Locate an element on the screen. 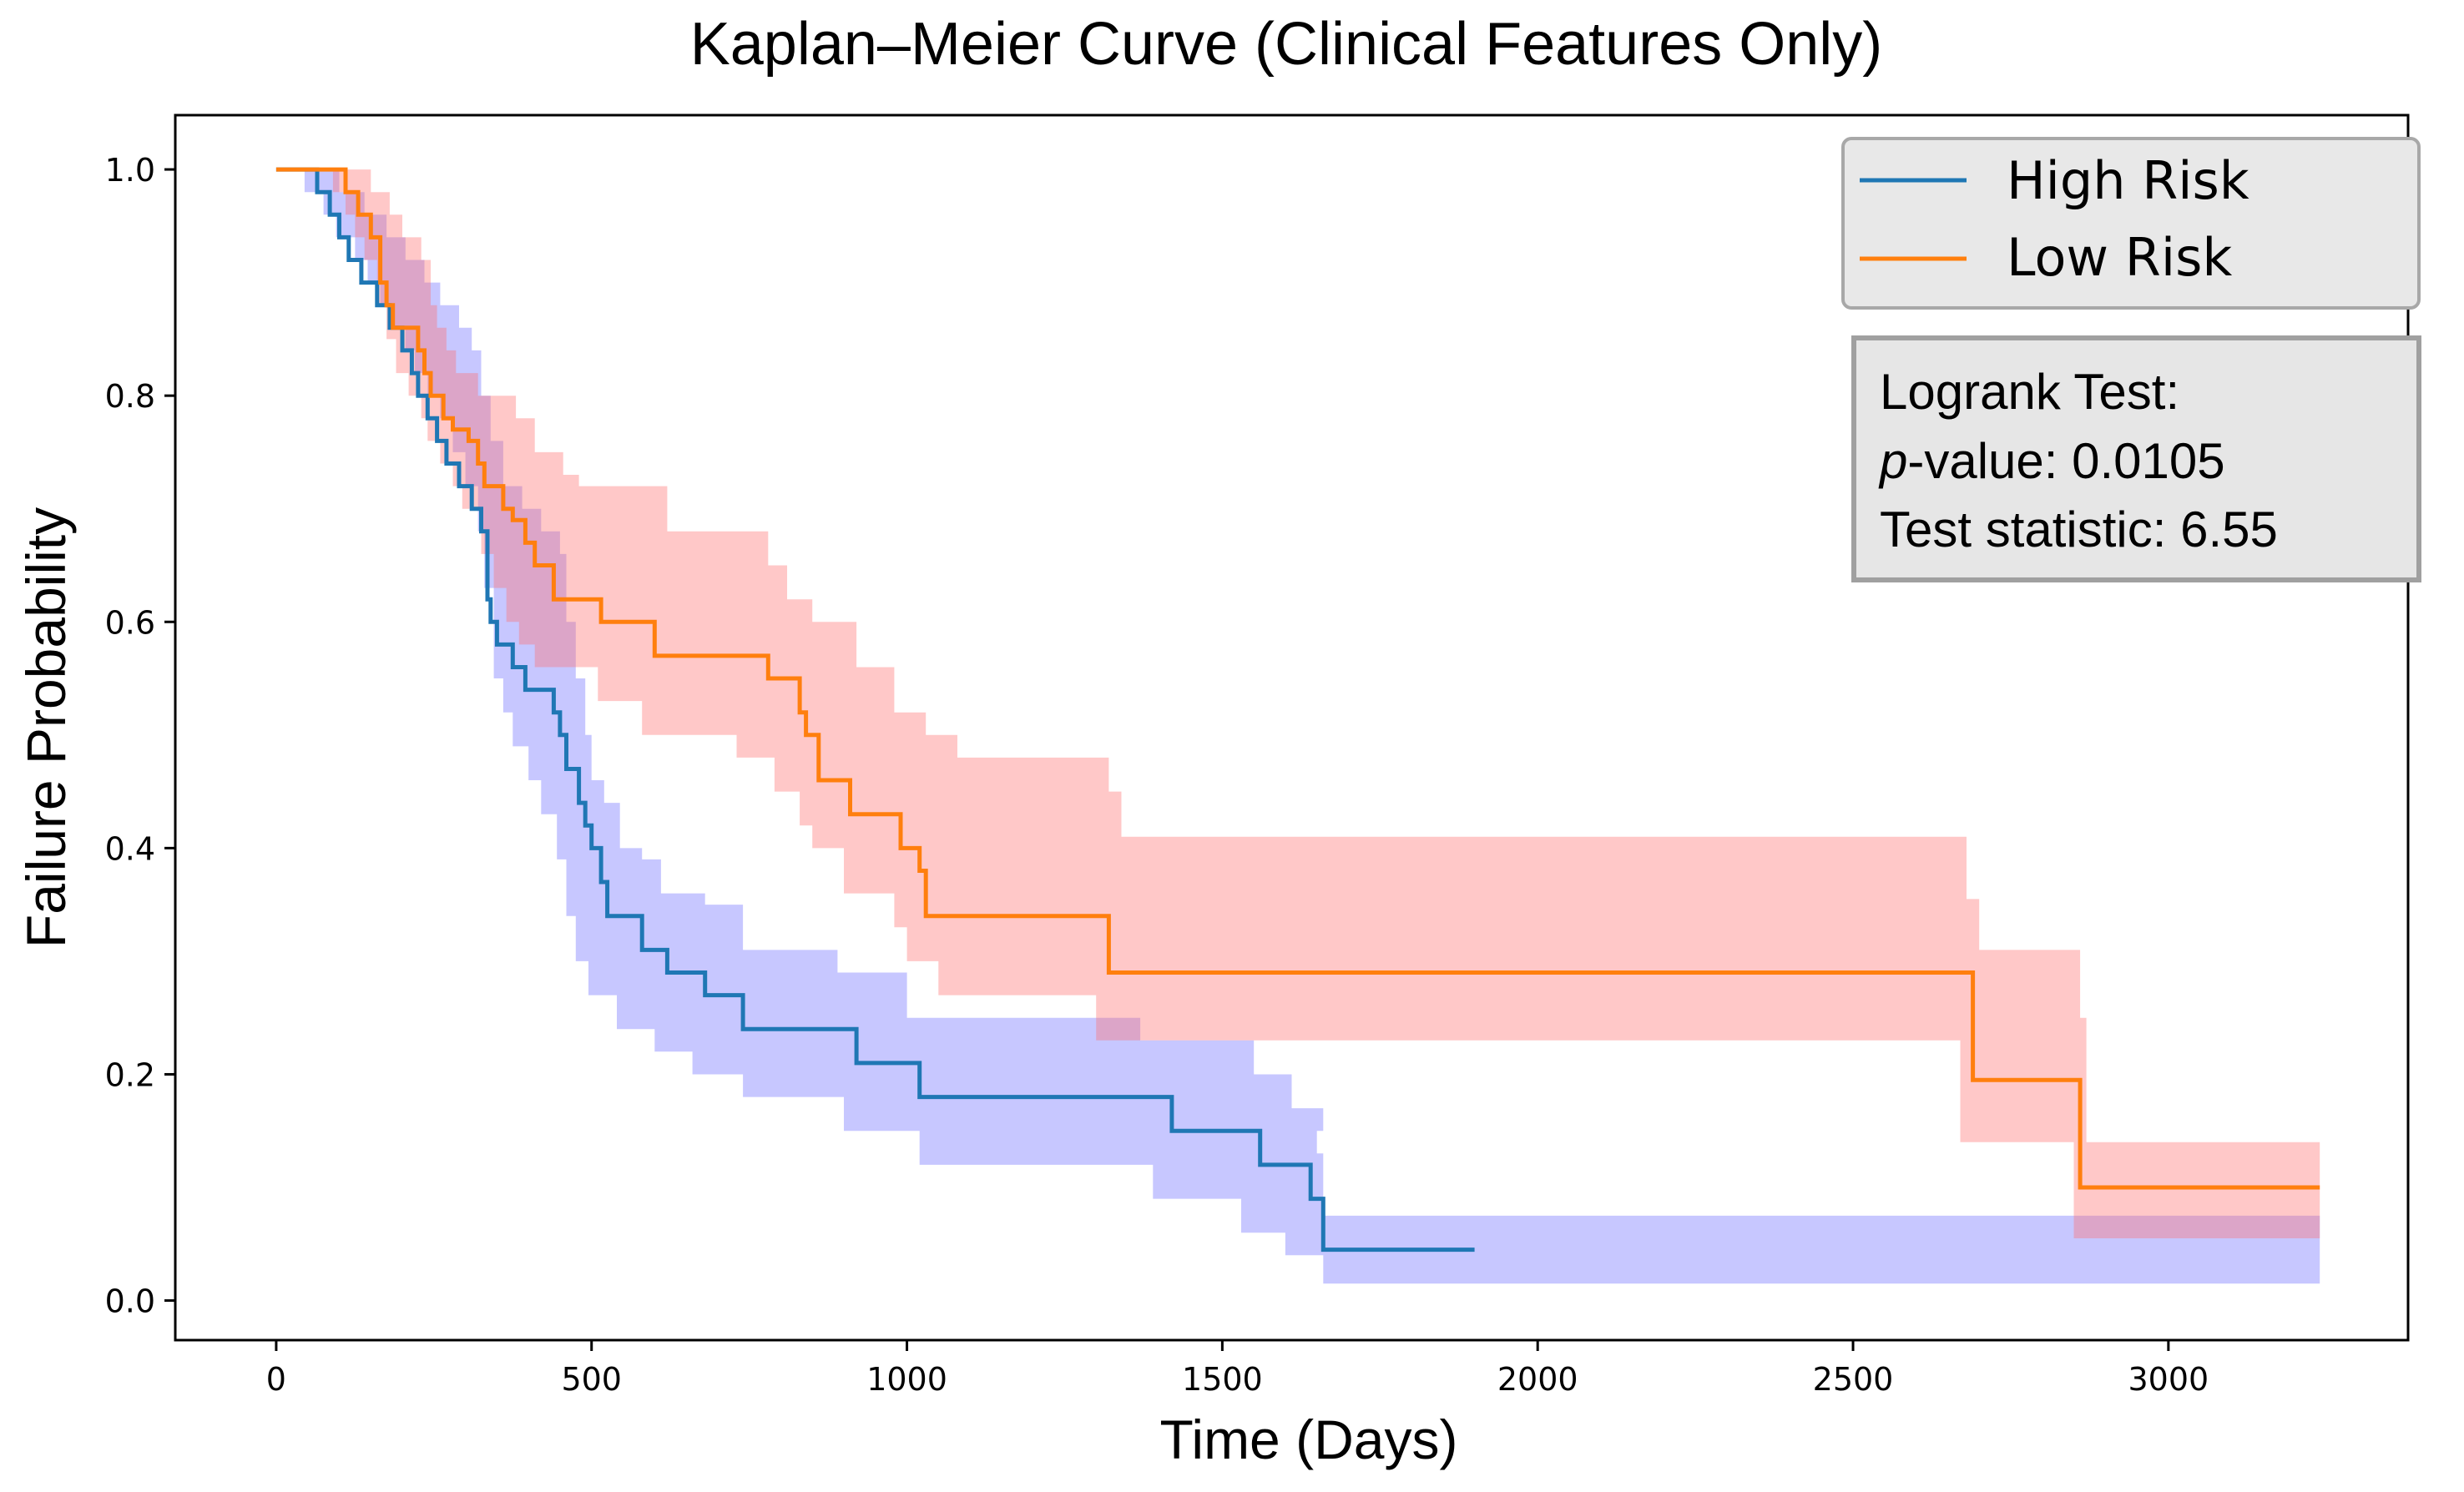 The height and width of the screenshot is (1492, 2464). x-tick-label: 2500 is located at coordinates (1853, 1379).